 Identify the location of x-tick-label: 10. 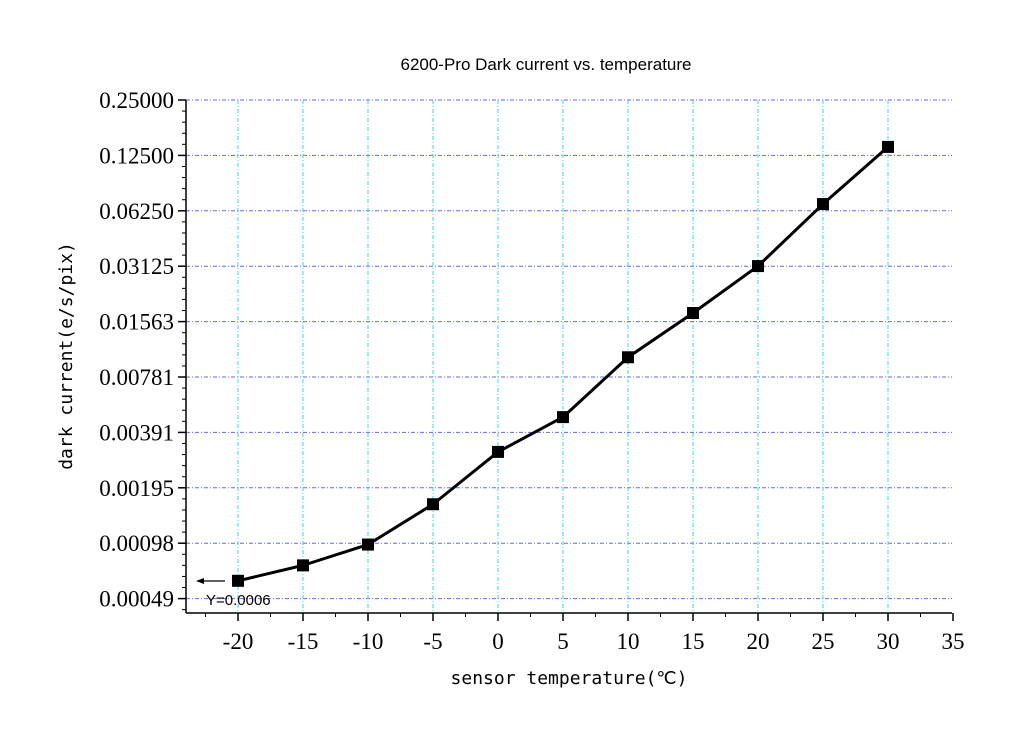
(628, 641).